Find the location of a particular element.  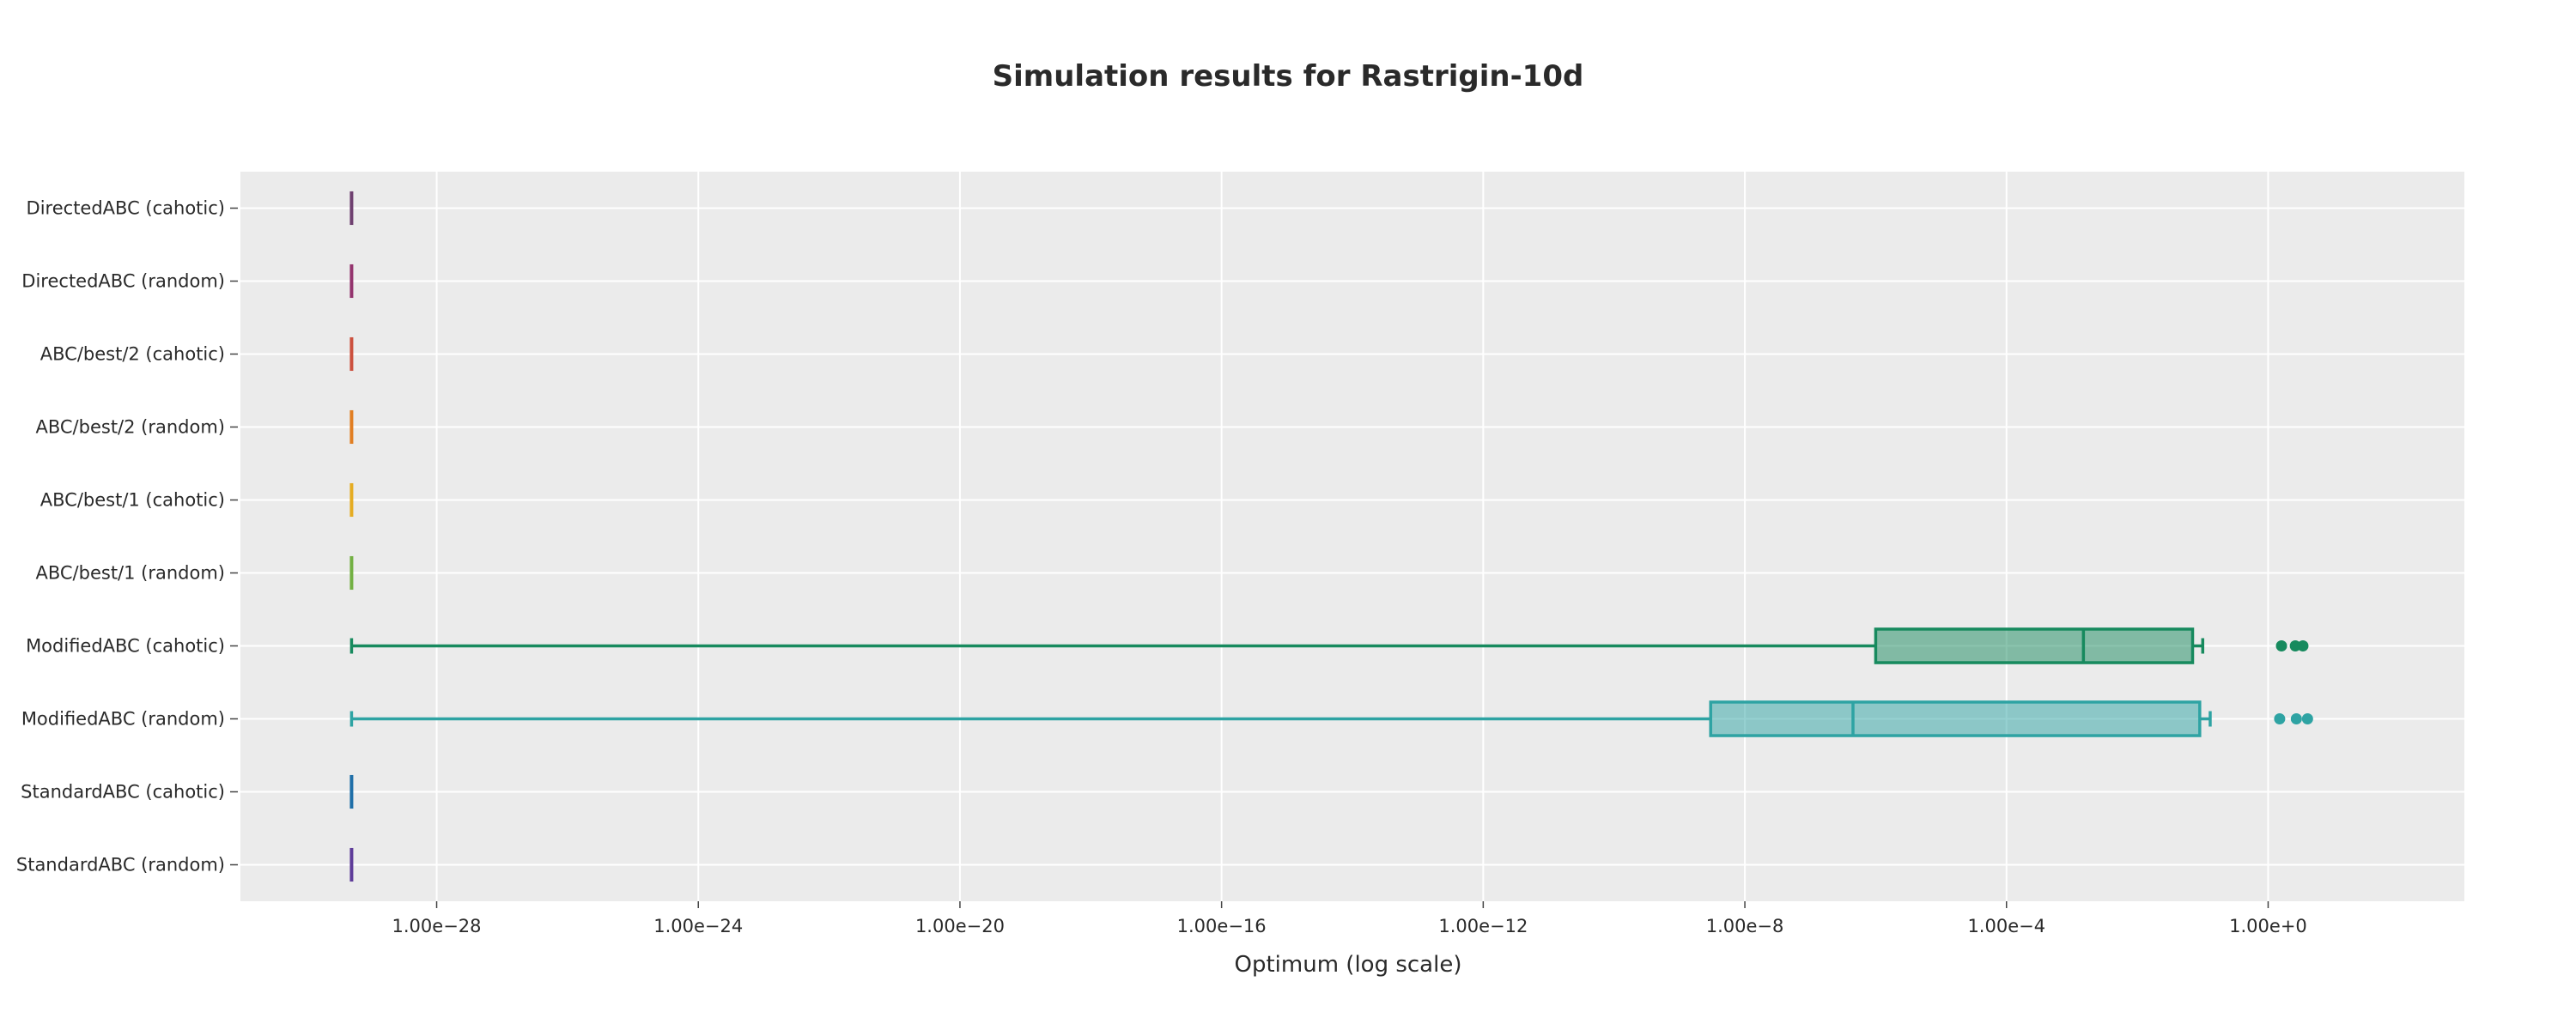

x-tick-label: 1.00e+0 is located at coordinates (2268, 926).